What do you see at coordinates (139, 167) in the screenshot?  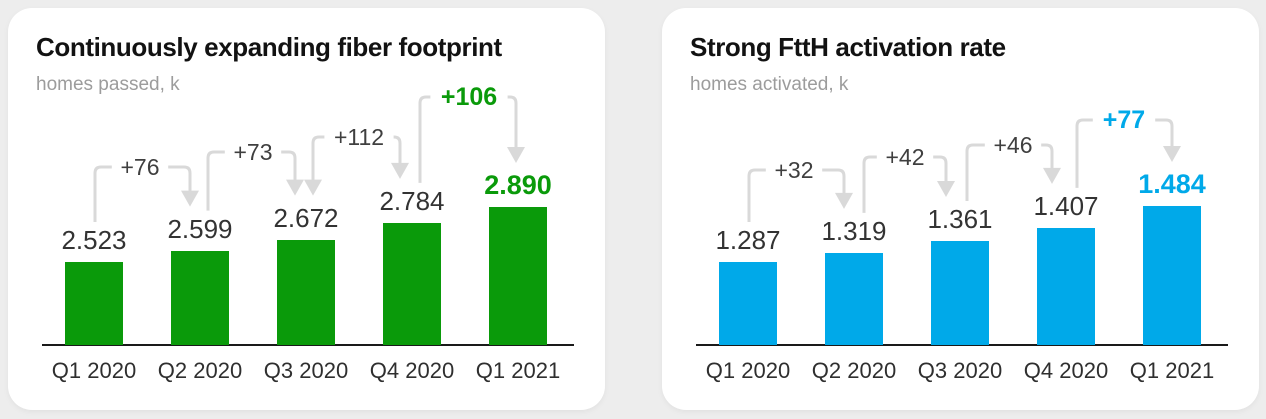 I see `delta-label--76: +76` at bounding box center [139, 167].